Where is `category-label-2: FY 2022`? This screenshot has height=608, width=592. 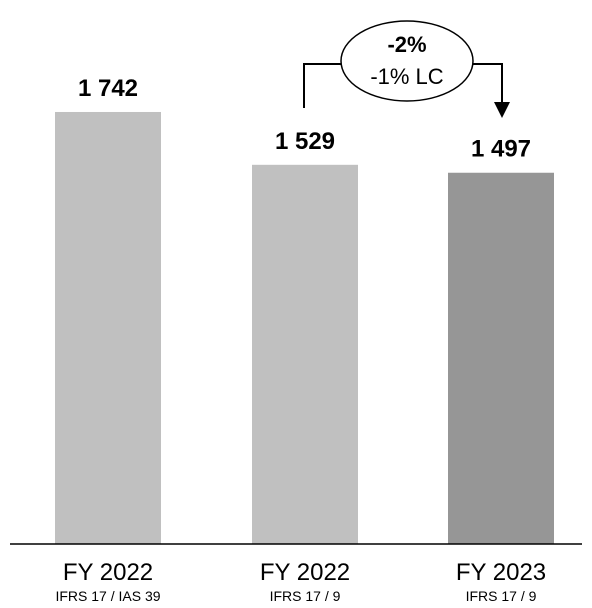 category-label-2: FY 2022 is located at coordinates (305, 572).